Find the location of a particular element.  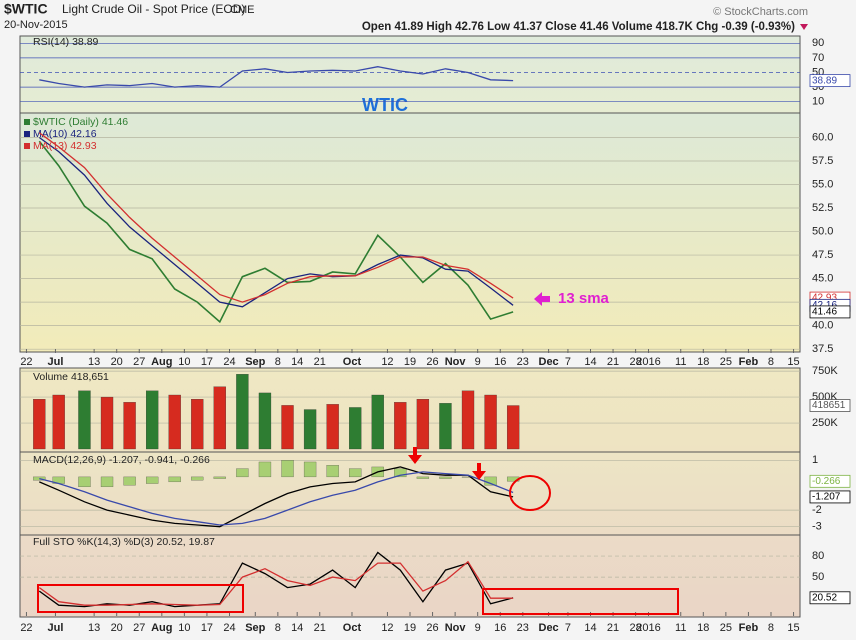

x-tick-label: Nov is located at coordinates (456, 628).